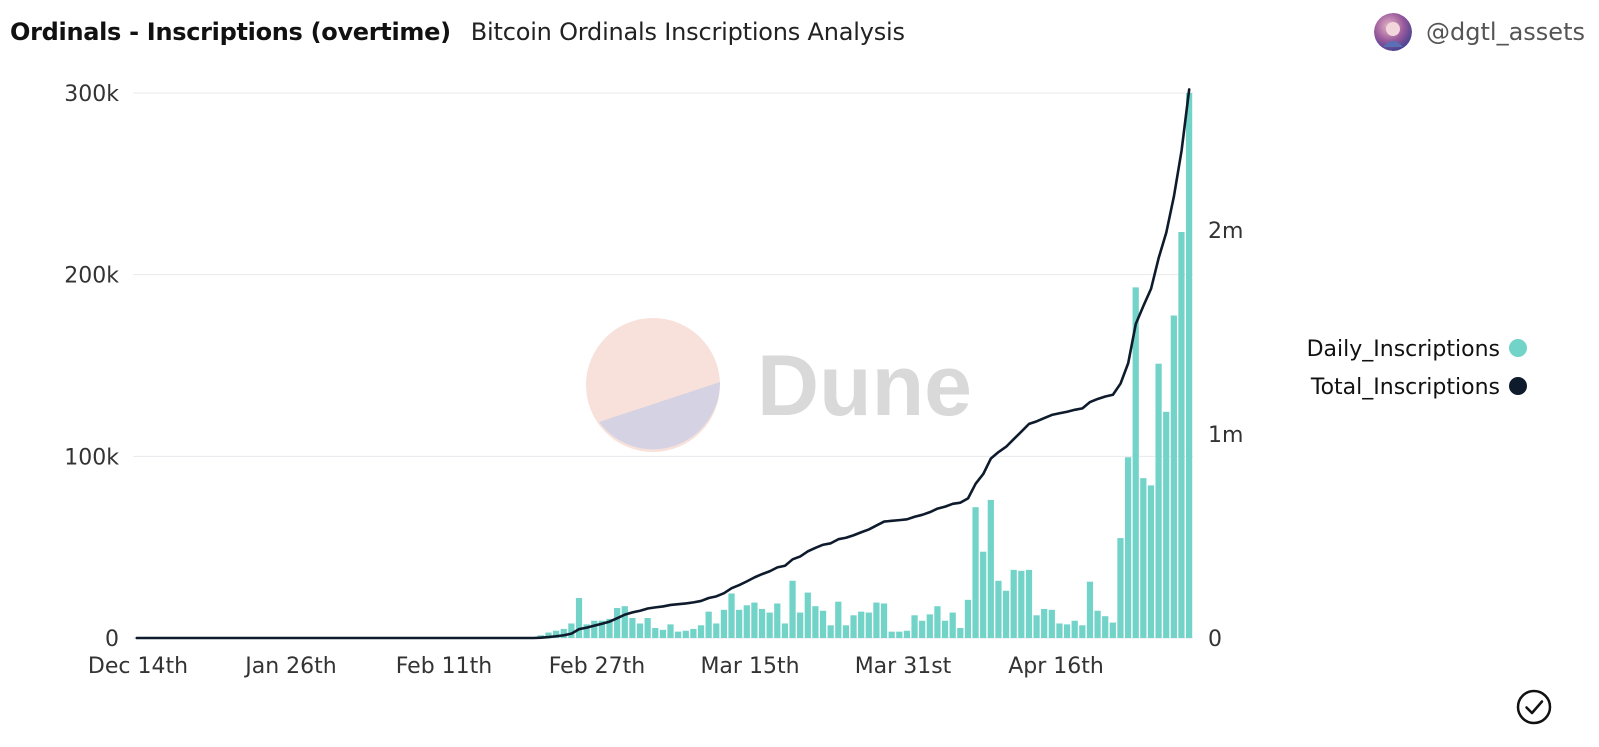 This screenshot has width=1599, height=747. I want to click on user-badge: @dgtl_assets, so click(1479, 32).